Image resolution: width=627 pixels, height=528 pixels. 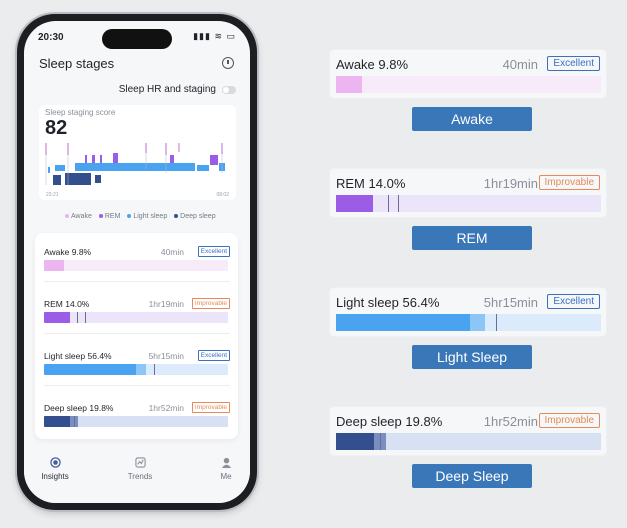 I want to click on score-label: Sleep staging score, so click(x=80, y=112).